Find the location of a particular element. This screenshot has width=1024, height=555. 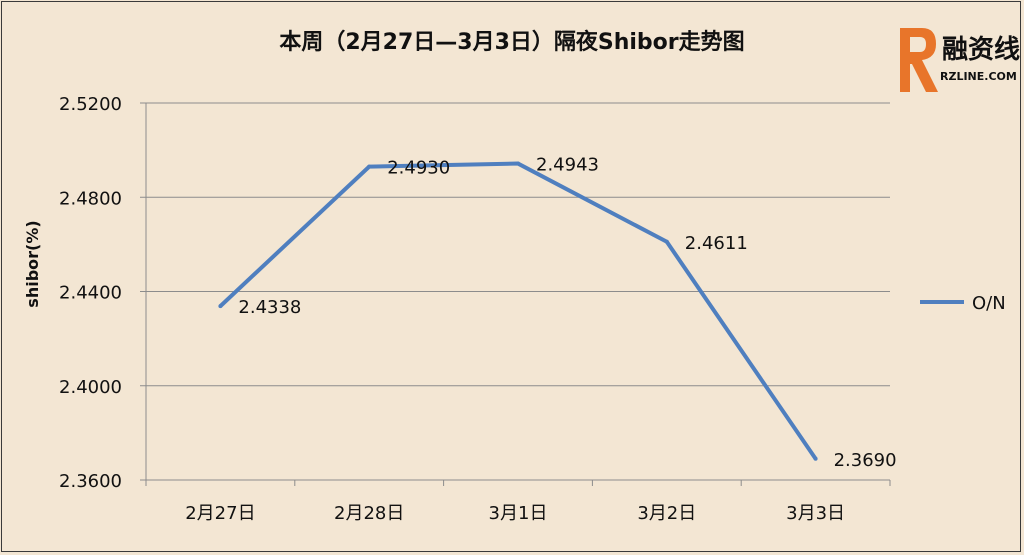

y-tick-label: 2.4000 is located at coordinates (90, 387).